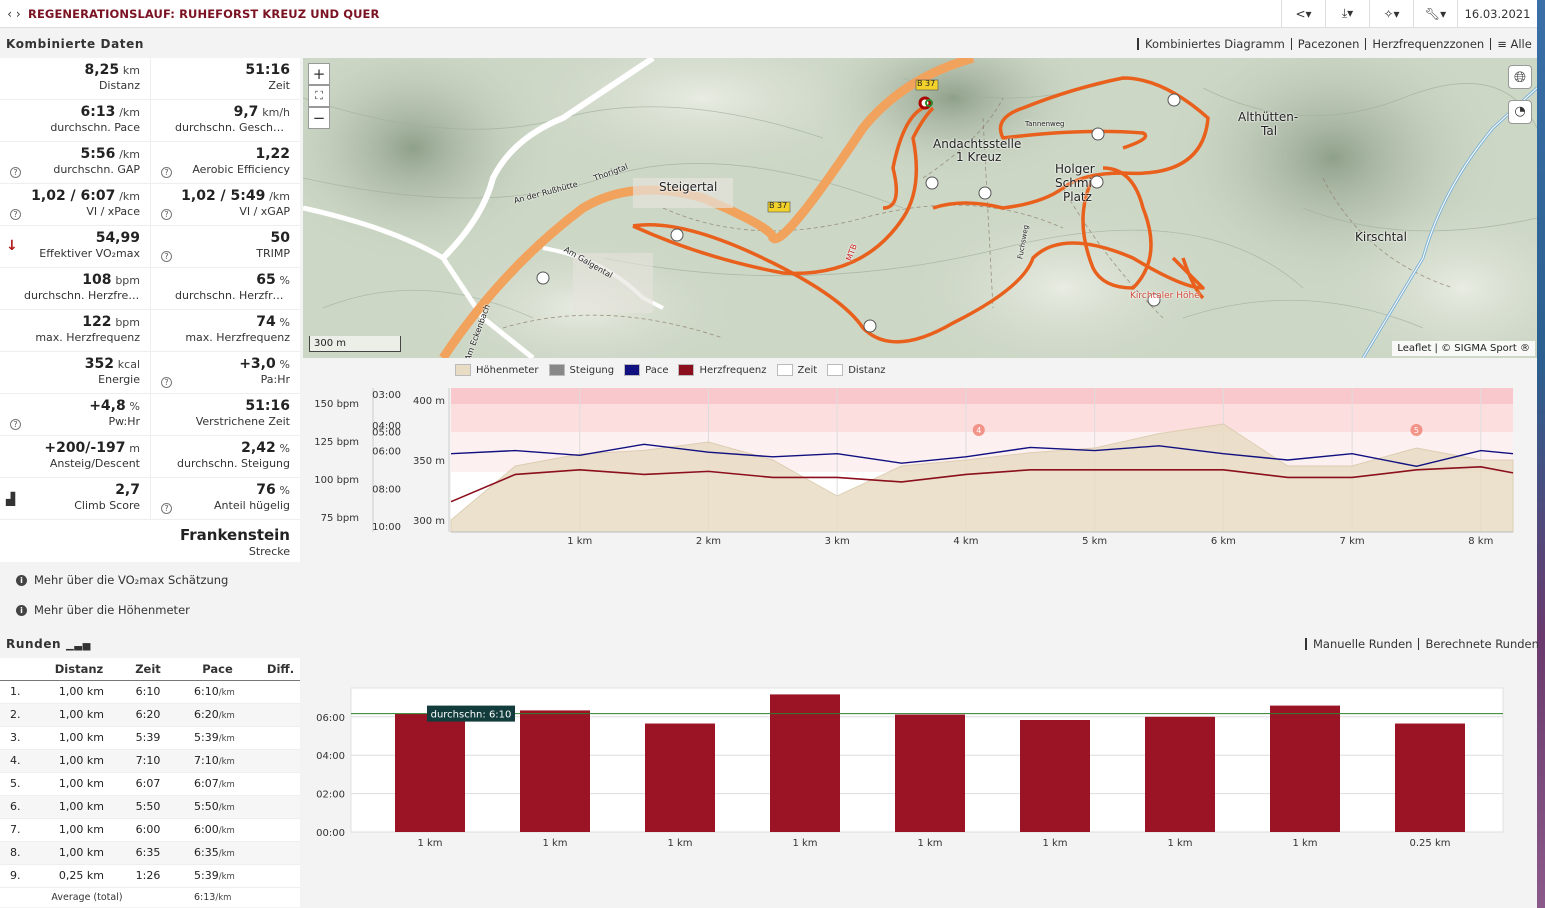 The height and width of the screenshot is (908, 1545). Describe the element at coordinates (79, 669) in the screenshot. I see `col-distance: Distanz` at that location.